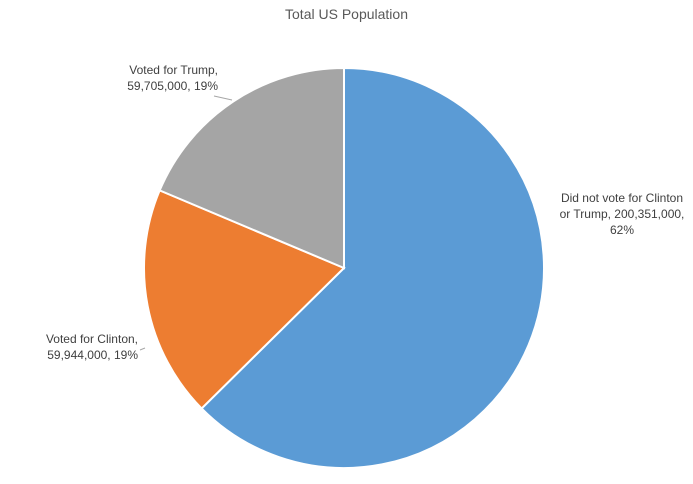  Describe the element at coordinates (92, 347) in the screenshot. I see `data-label-voted-for-clinton: Voted for Clinton, 59,944,000, 19%` at that location.